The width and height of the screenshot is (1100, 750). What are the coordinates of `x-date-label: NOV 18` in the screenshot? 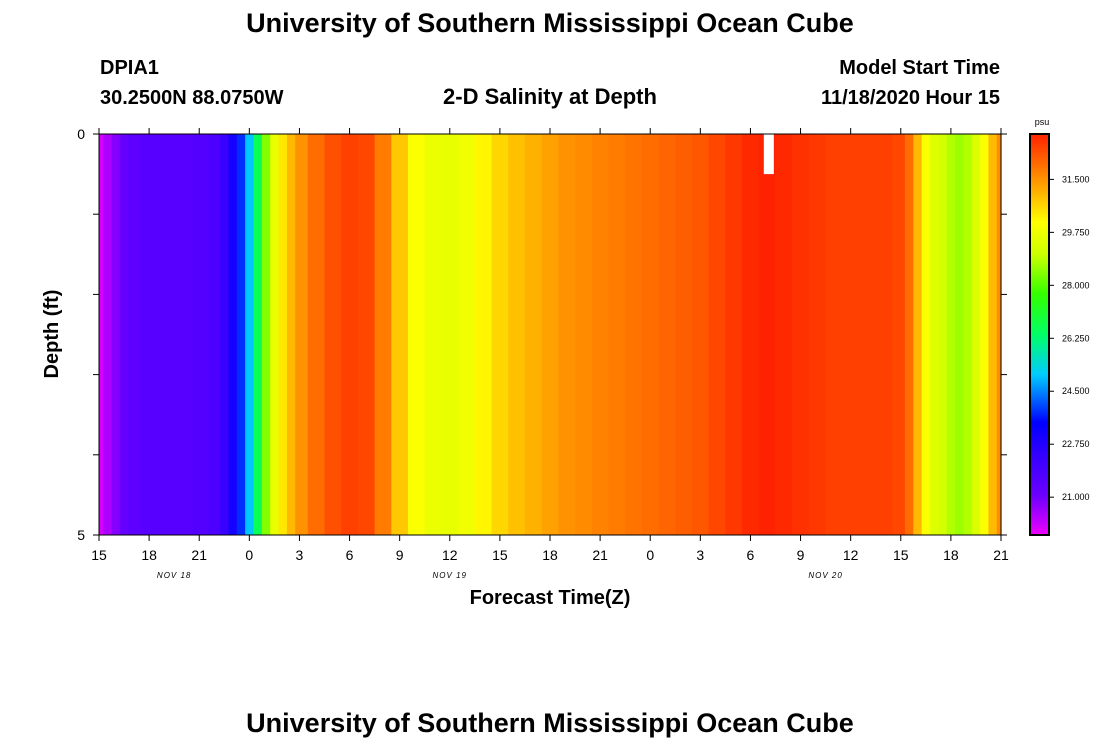 It's located at (174, 575).